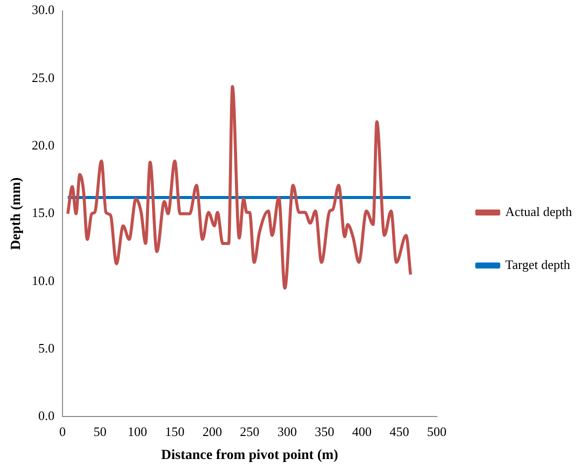 This screenshot has height=476, width=587. Describe the element at coordinates (99, 431) in the screenshot. I see `x-tick-label: 50` at that location.